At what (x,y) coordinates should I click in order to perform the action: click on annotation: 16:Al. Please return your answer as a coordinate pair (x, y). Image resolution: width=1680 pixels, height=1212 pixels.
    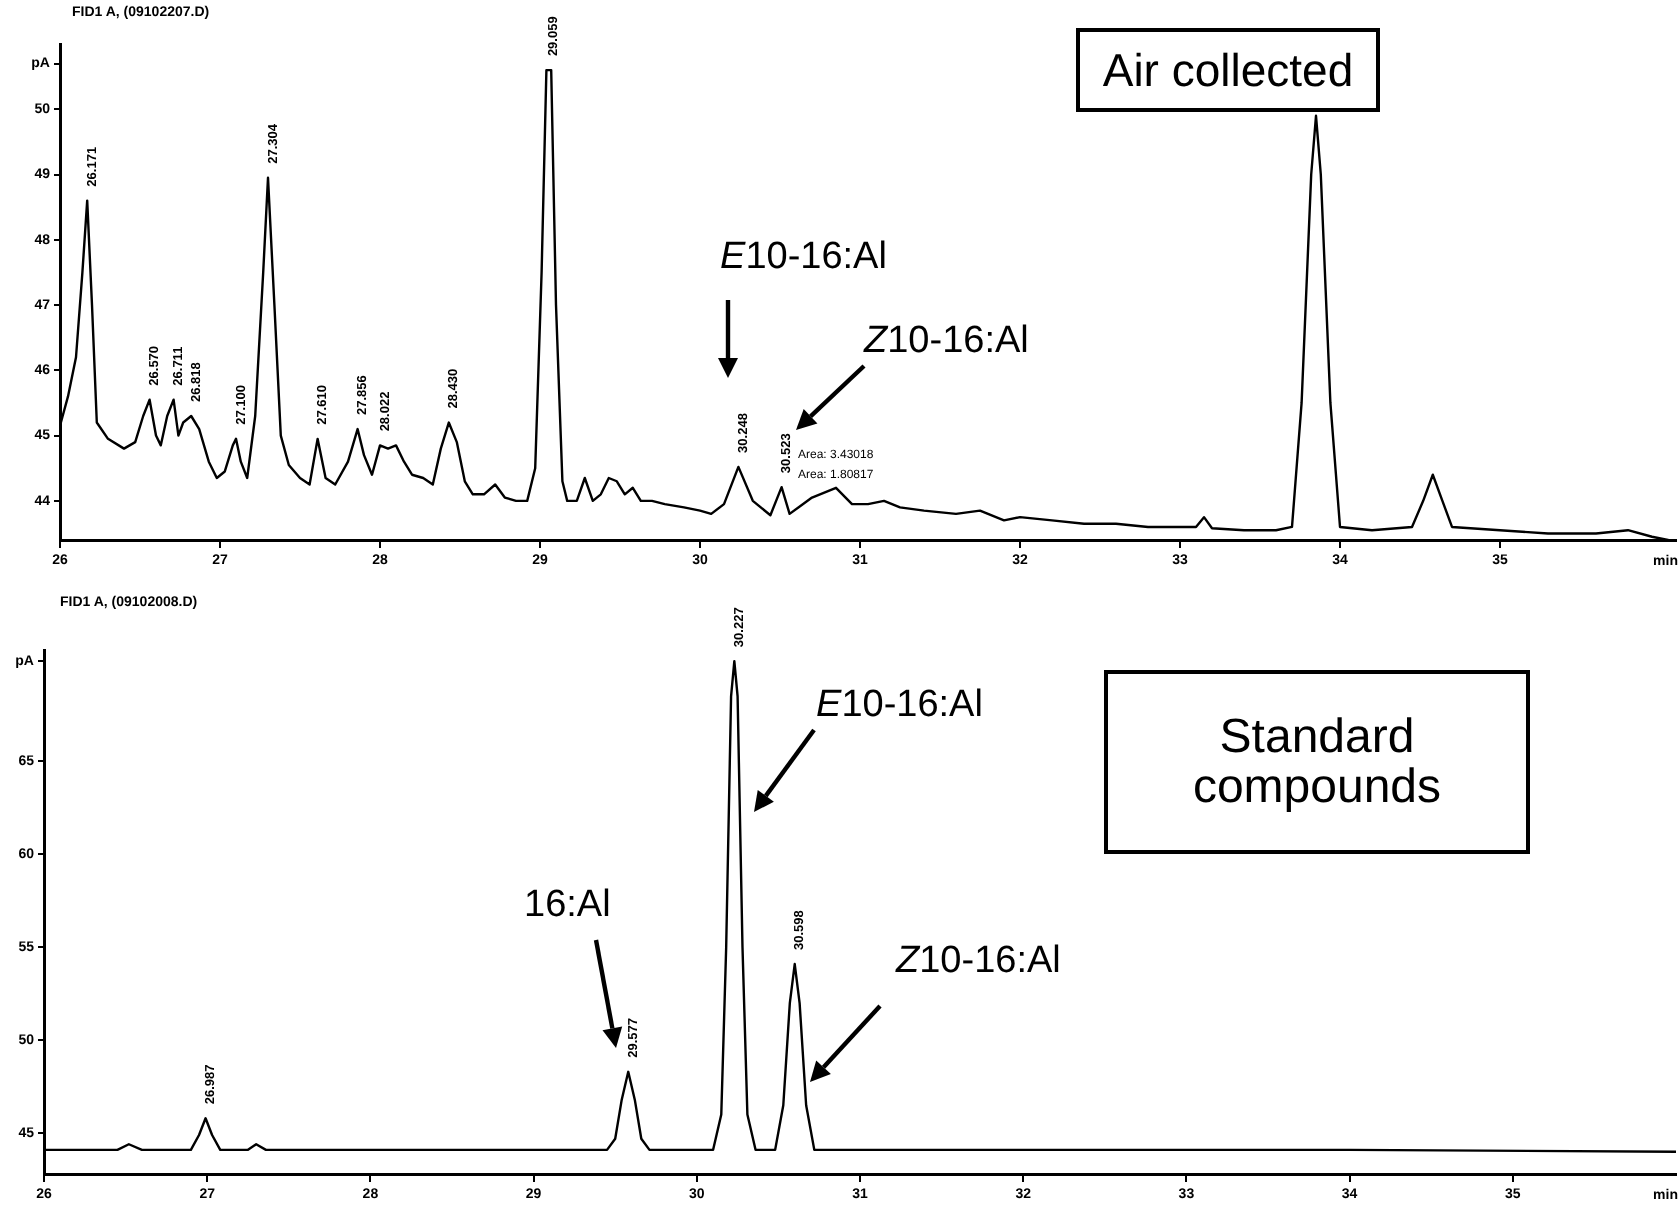
    Looking at the image, I should click on (567, 905).